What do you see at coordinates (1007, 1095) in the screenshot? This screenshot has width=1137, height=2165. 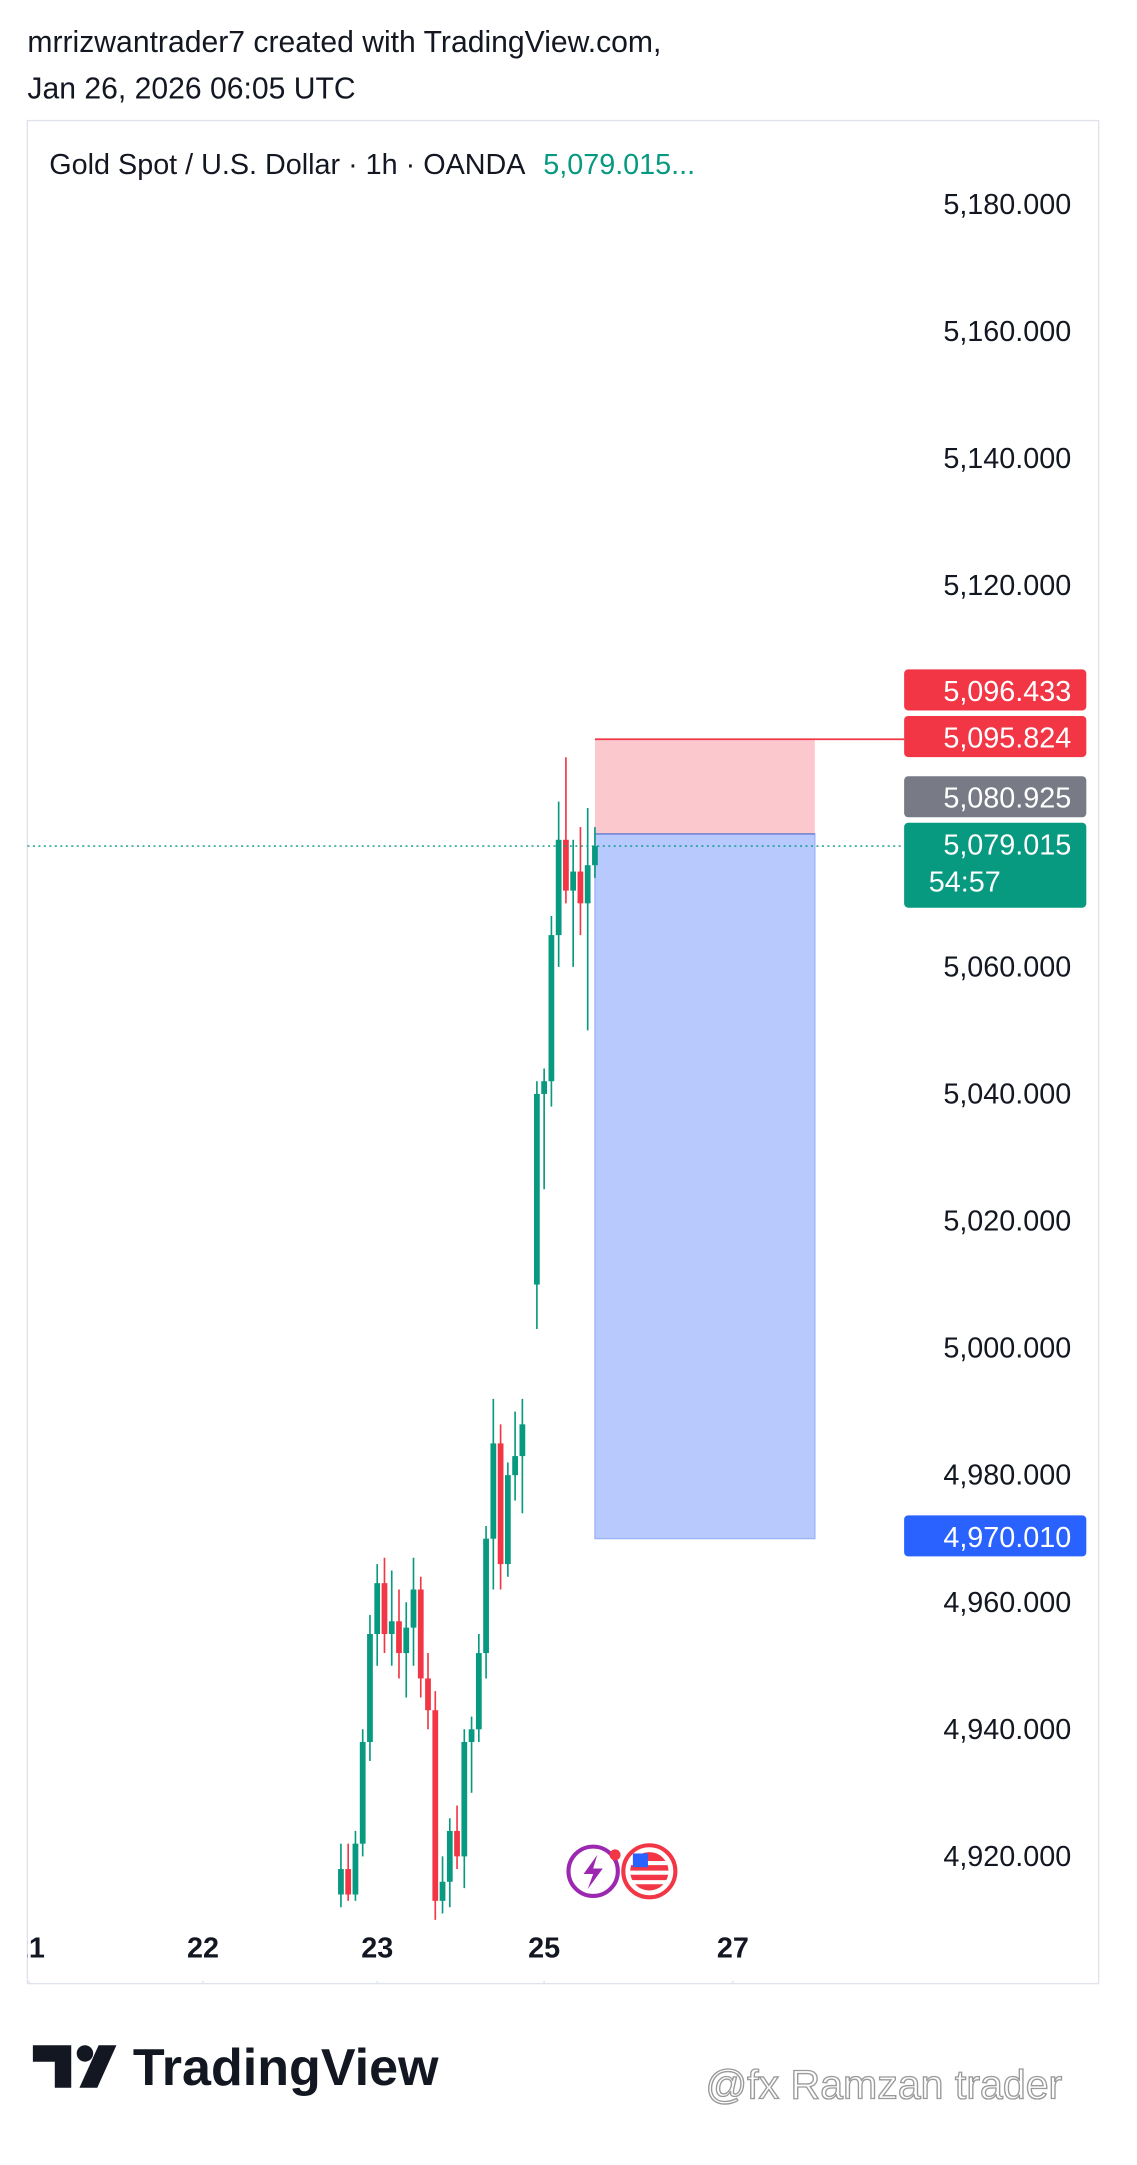 I see `y-tick-label: 5,040.000` at bounding box center [1007, 1095].